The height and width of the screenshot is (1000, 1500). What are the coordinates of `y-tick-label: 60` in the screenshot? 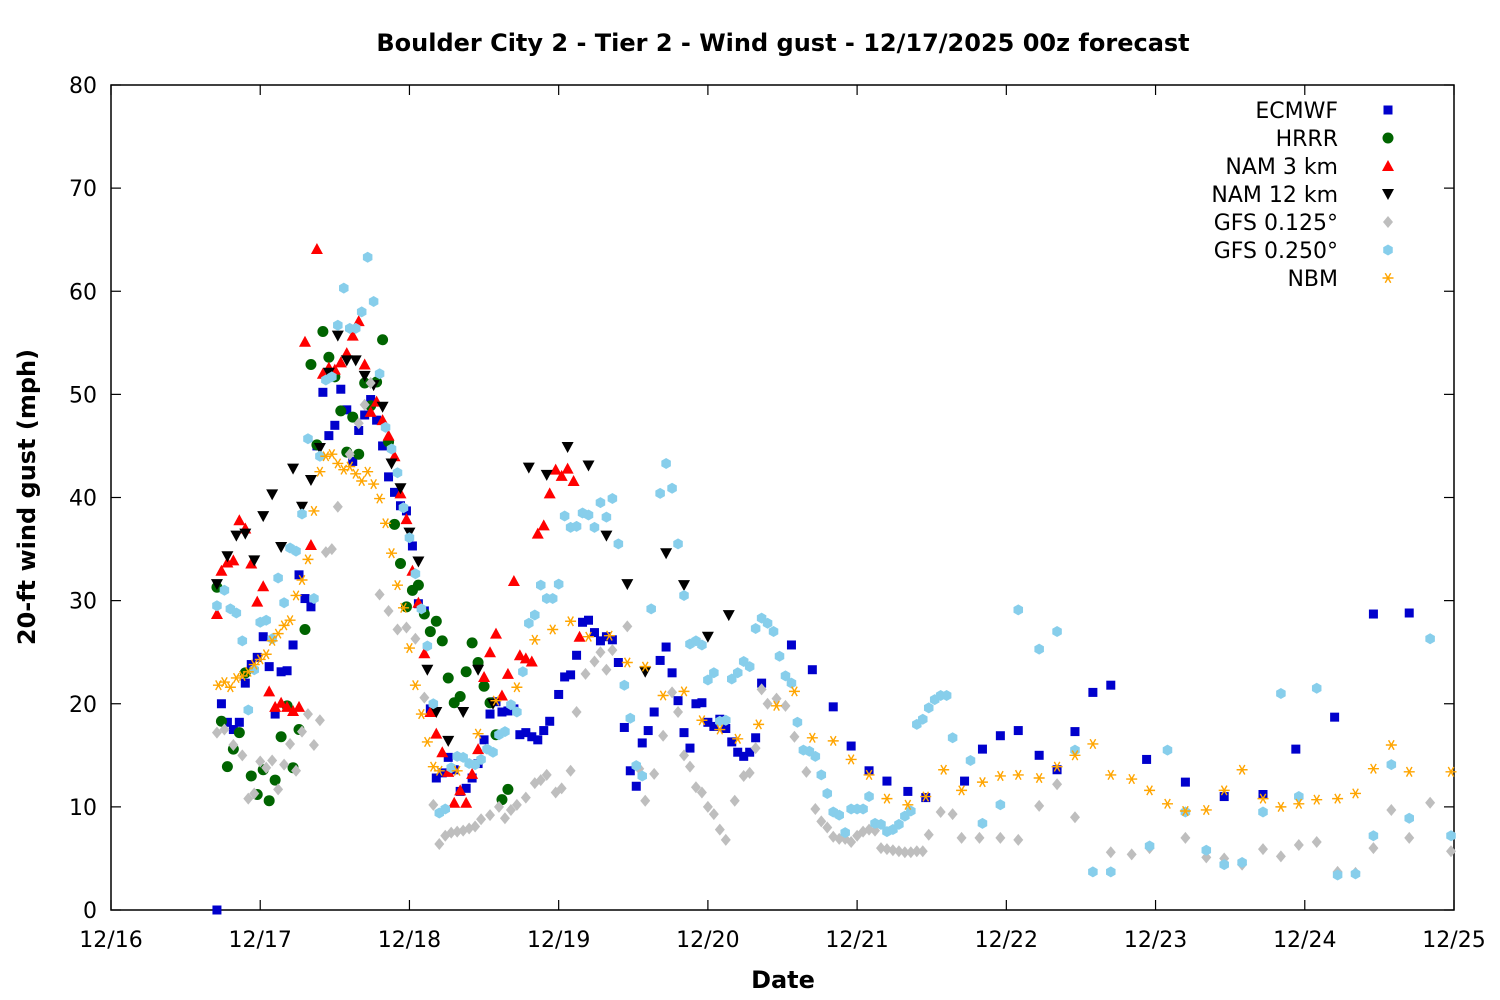 It's located at (83, 292).